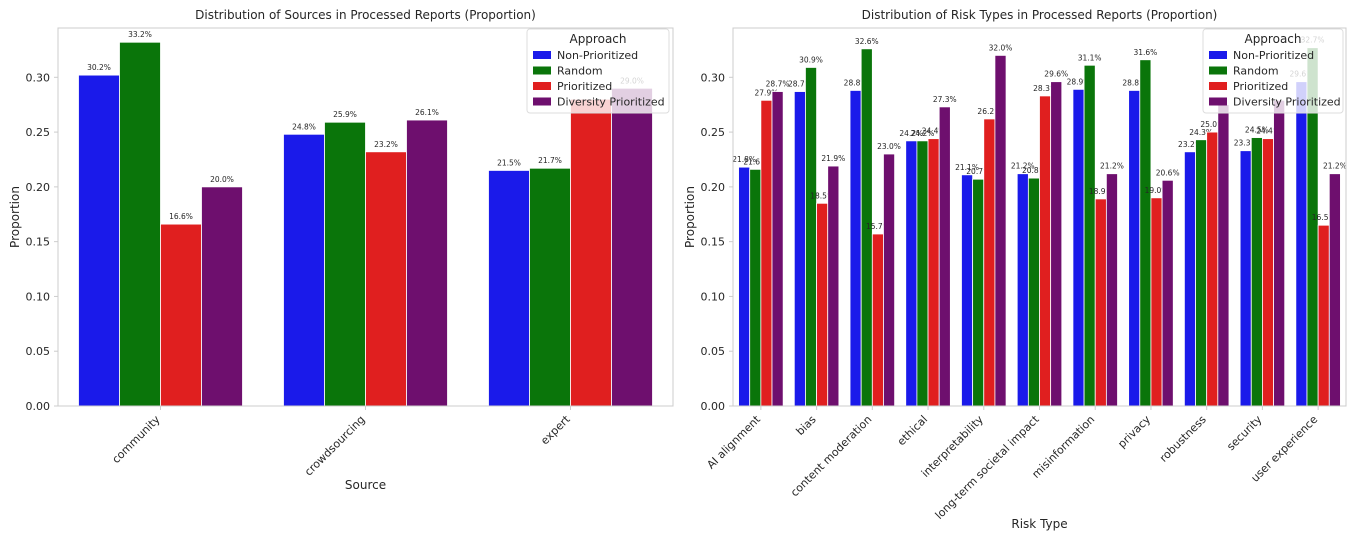 The height and width of the screenshot is (533, 1353). What do you see at coordinates (1183, 439) in the screenshot?
I see `x-tick-label: robustness` at bounding box center [1183, 439].